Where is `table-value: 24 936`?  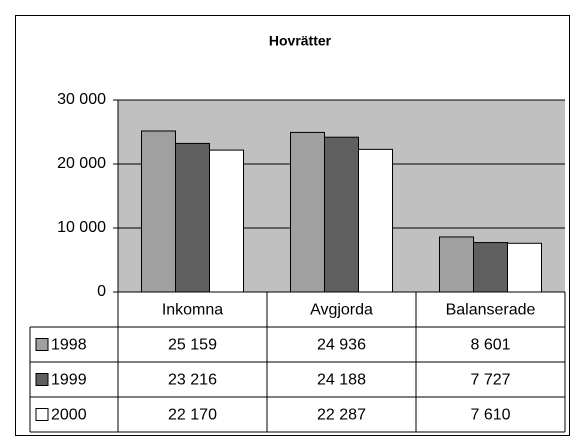
table-value: 24 936 is located at coordinates (341, 345).